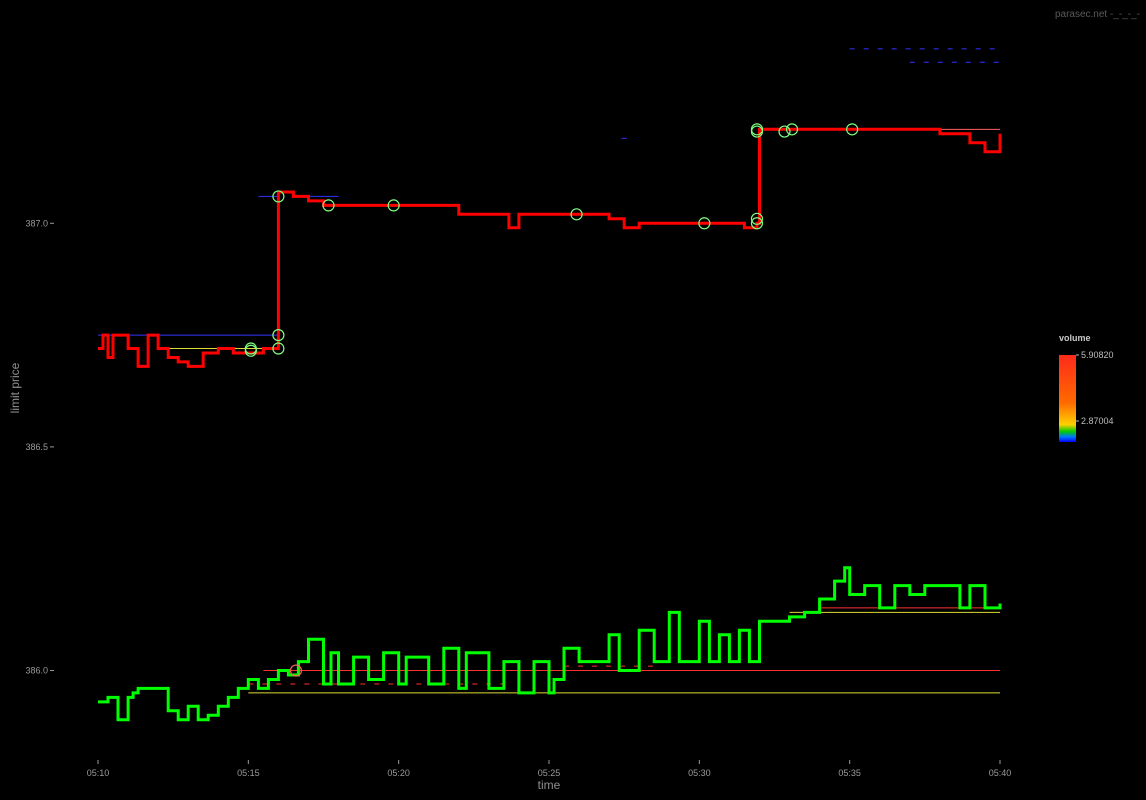 The height and width of the screenshot is (800, 1146). I want to click on y-tick-label-1: 386.5, so click(36, 447).